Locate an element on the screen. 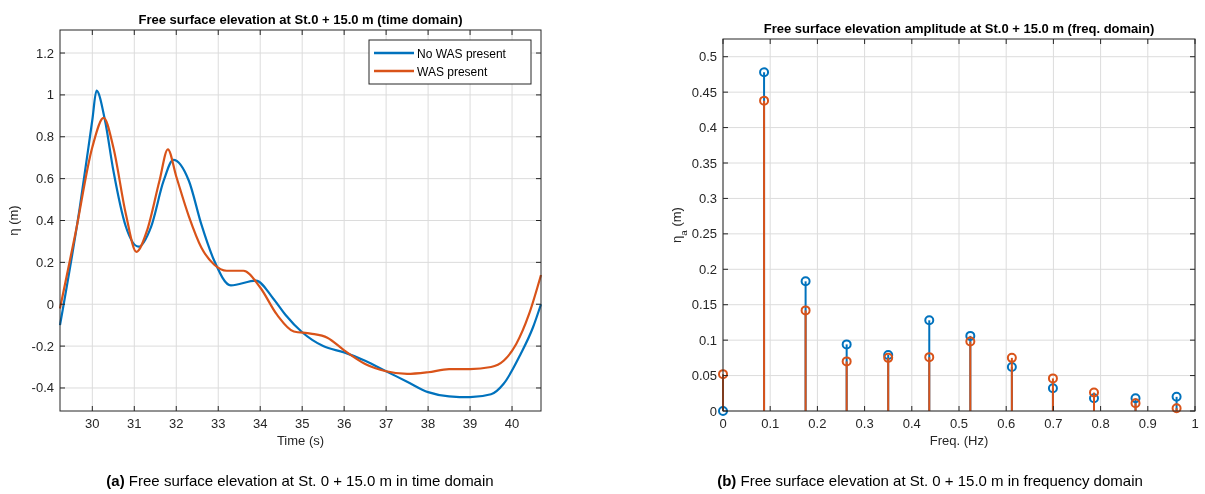 The width and height of the screenshot is (1205, 494). x-tick-label: 39 is located at coordinates (470, 423).